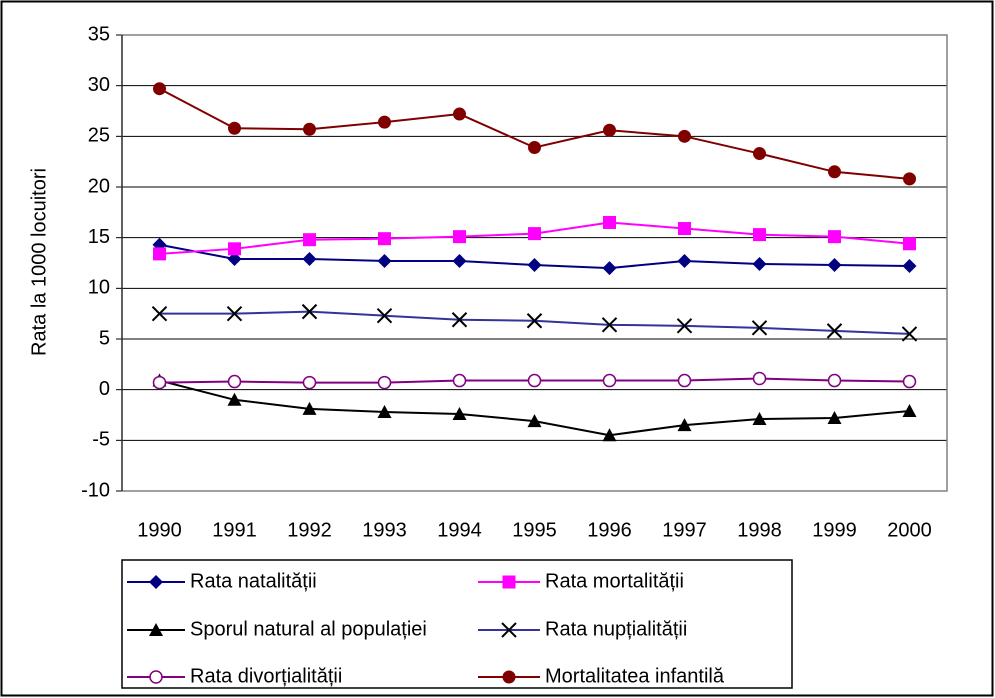 This screenshot has height=698, width=995. I want to click on x-tick-label: 1993, so click(384, 530).